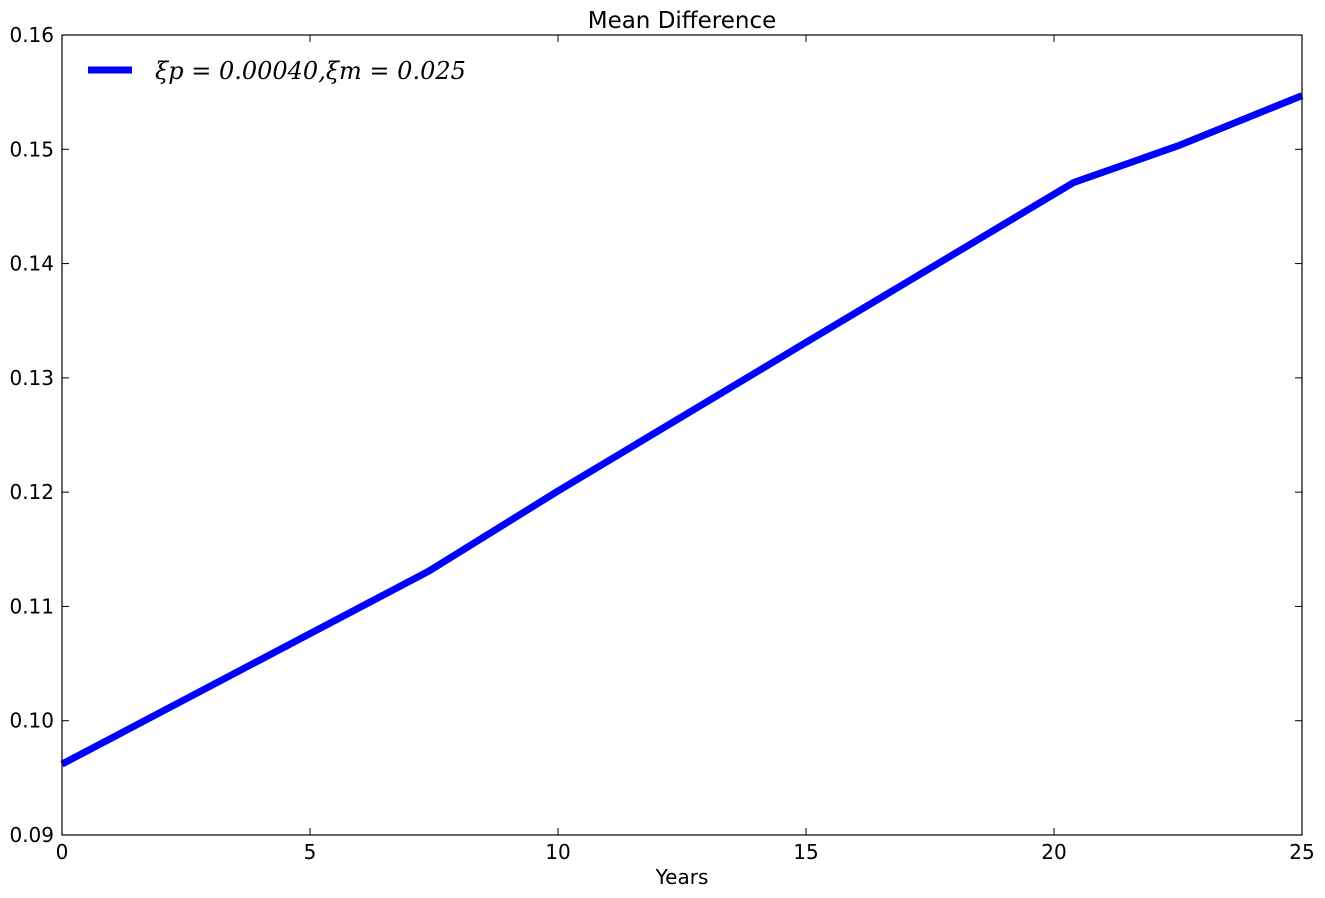 Image resolution: width=1325 pixels, height=898 pixels. I want to click on y-tick-label: 0.15, so click(31, 149).